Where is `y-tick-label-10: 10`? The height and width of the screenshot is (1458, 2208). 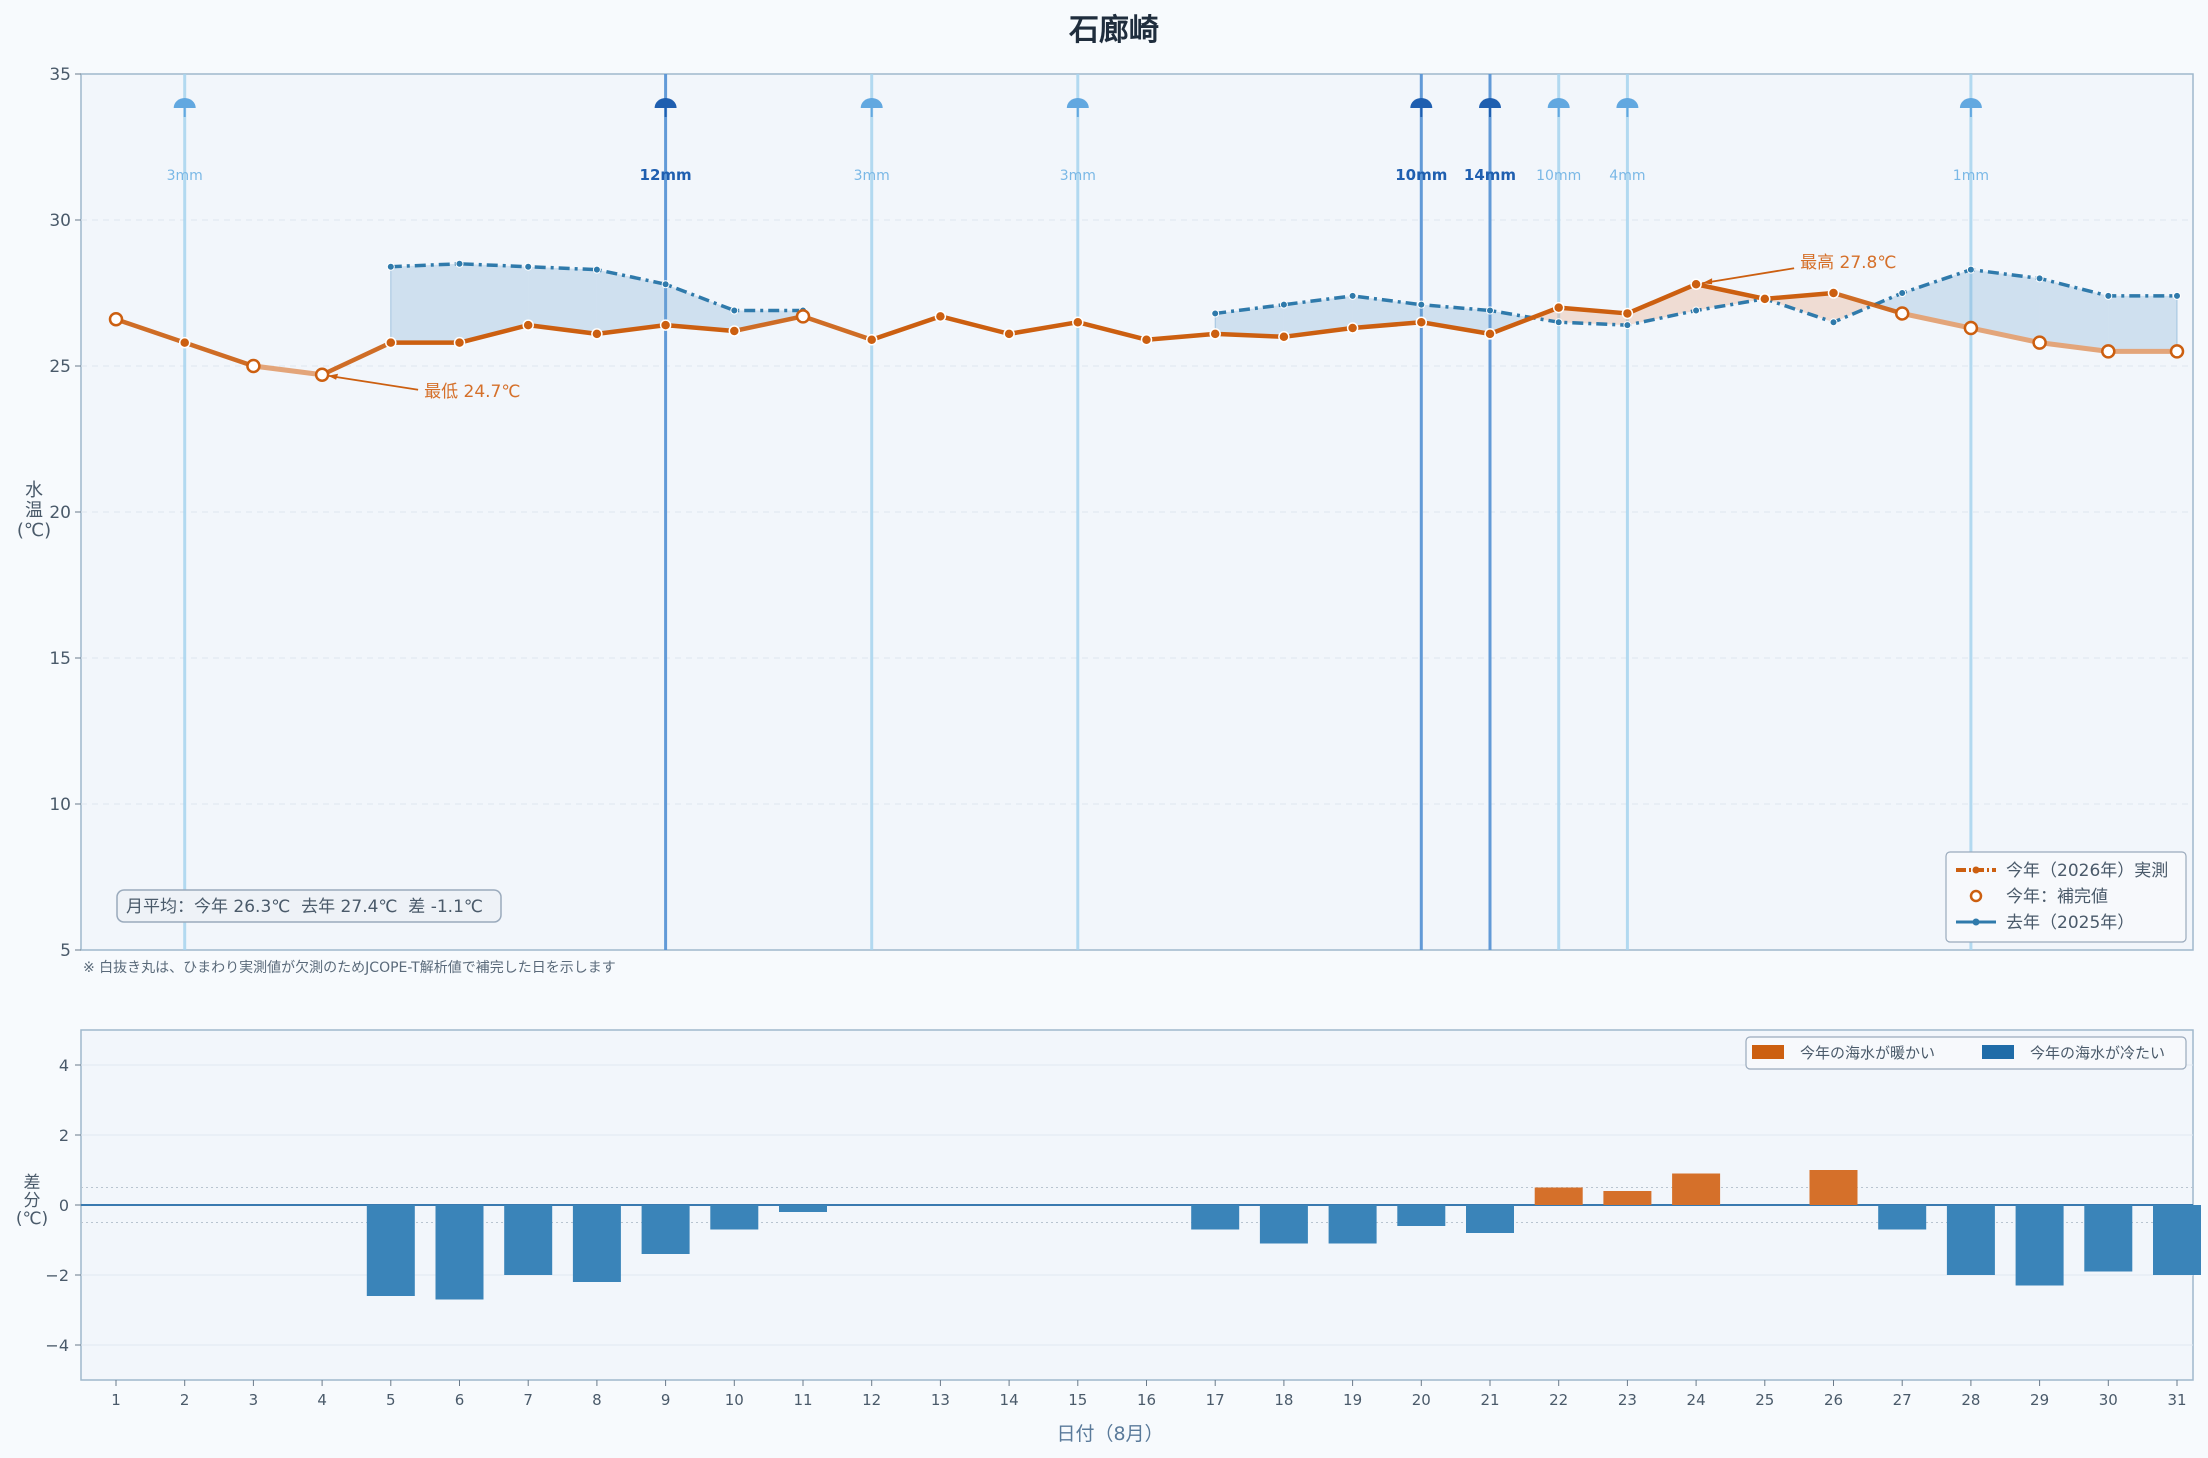
y-tick-label-10: 10 is located at coordinates (60, 805).